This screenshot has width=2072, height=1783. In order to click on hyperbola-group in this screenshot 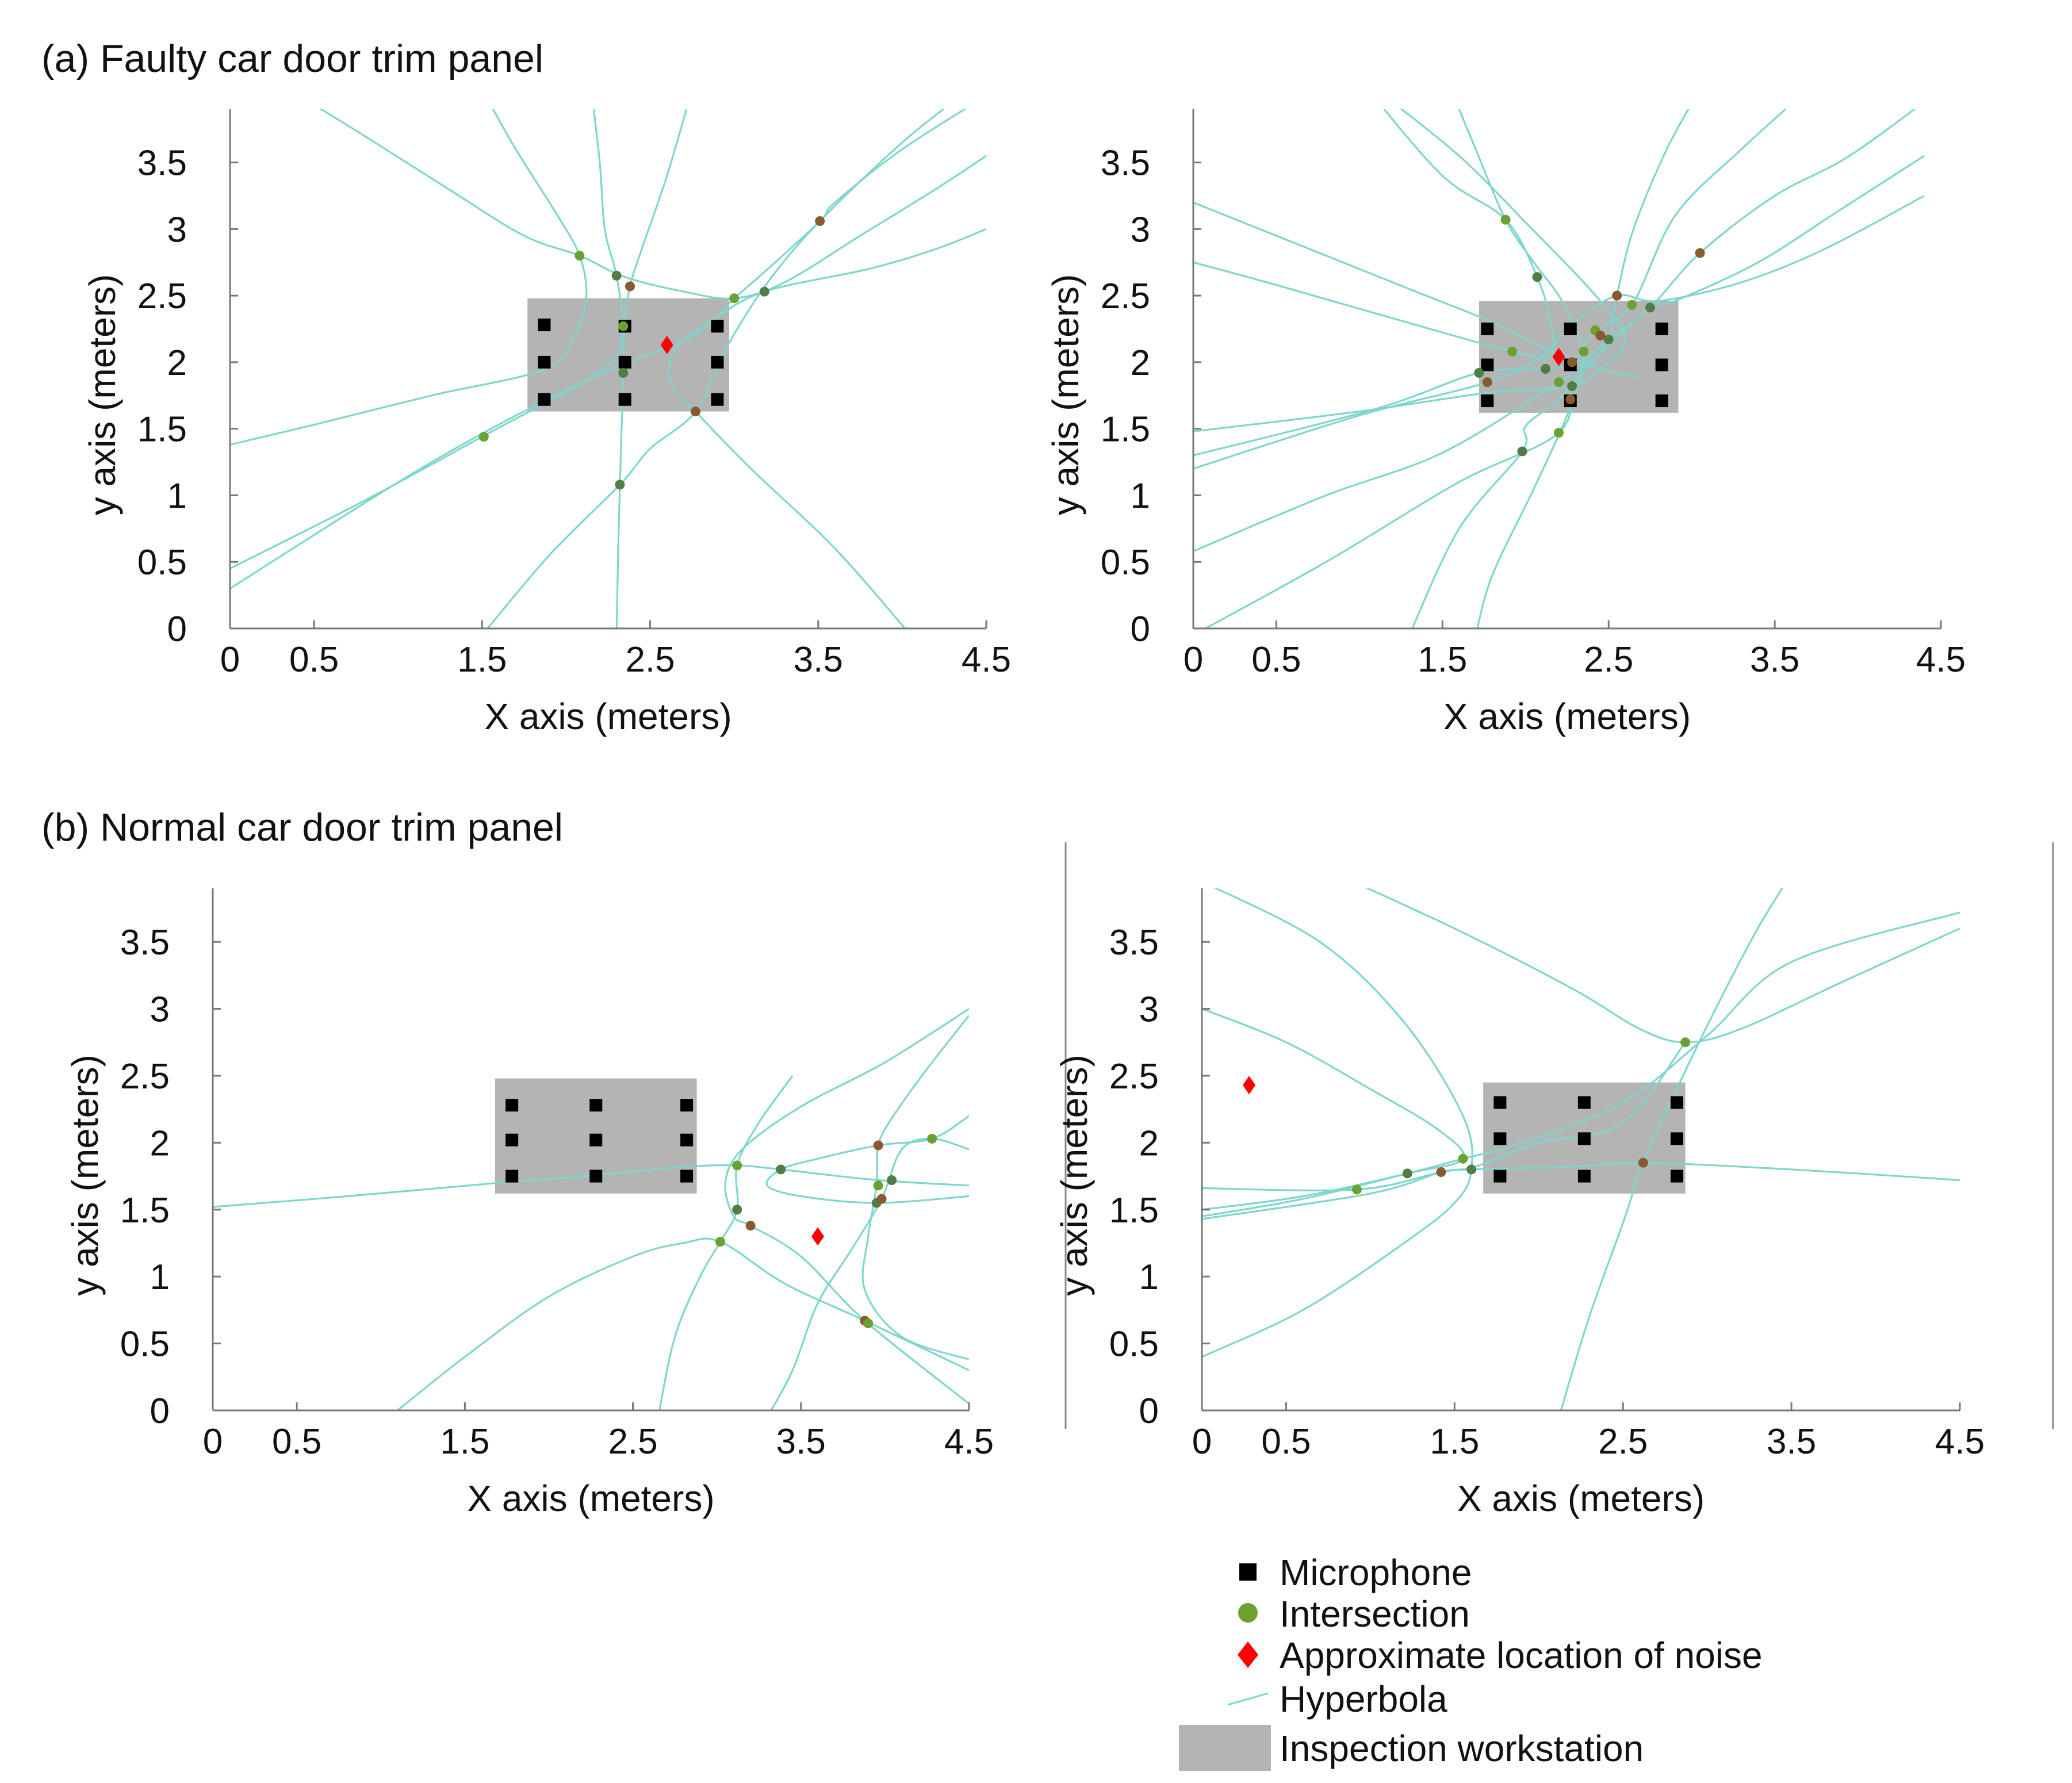, I will do `click(591, 1209)`.